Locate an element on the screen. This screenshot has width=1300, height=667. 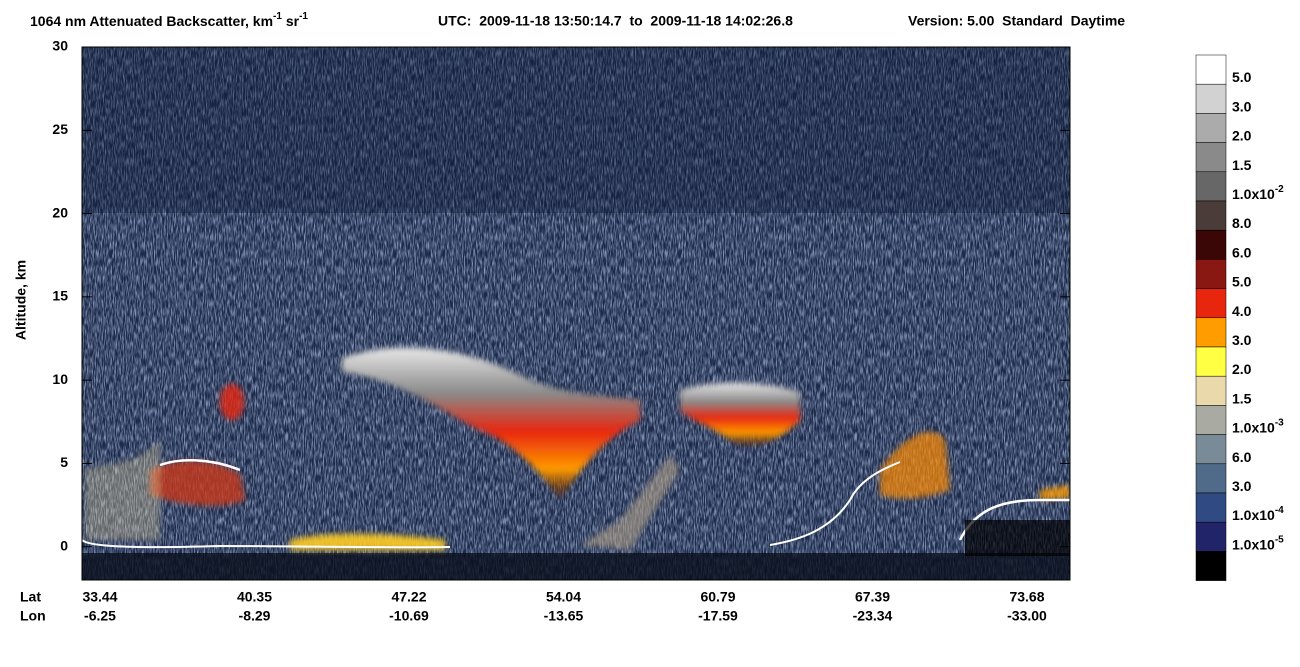
colorbar-label-text: 4.0 is located at coordinates (1242, 311).